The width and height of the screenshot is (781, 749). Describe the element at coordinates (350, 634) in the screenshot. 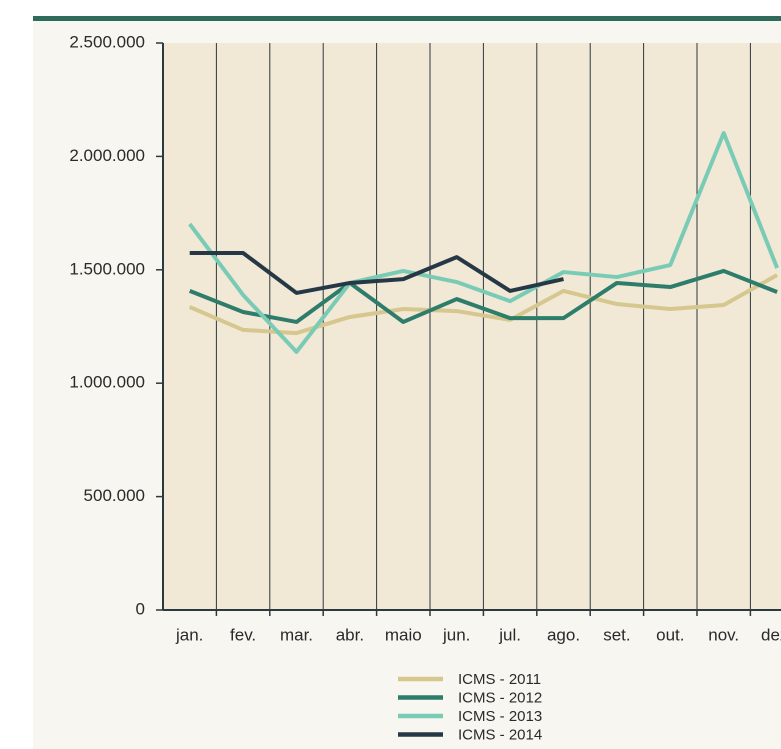

I see `x-tick-label: abr.` at that location.